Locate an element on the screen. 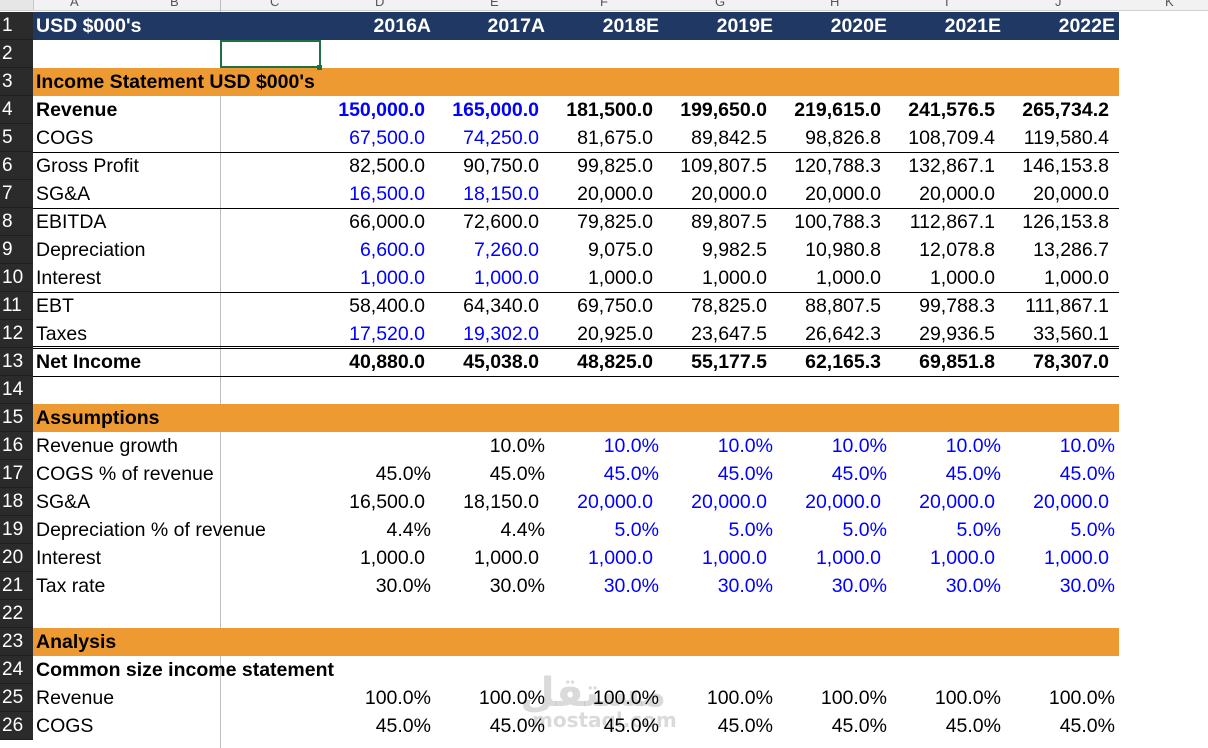 The height and width of the screenshot is (748, 1208). year-header-cell: 2016A is located at coordinates (402, 26).